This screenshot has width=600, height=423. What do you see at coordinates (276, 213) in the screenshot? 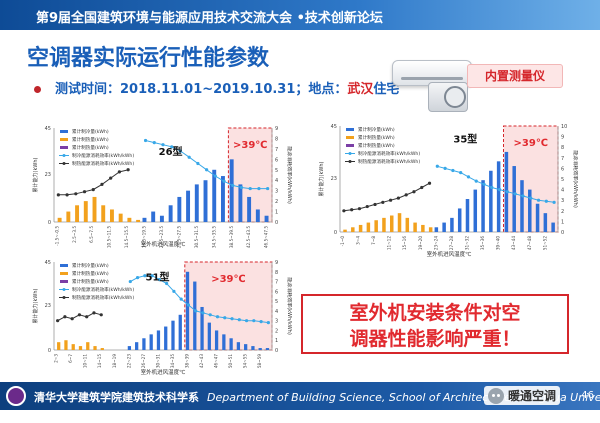
I see `y-tick-right: 1` at bounding box center [276, 213].